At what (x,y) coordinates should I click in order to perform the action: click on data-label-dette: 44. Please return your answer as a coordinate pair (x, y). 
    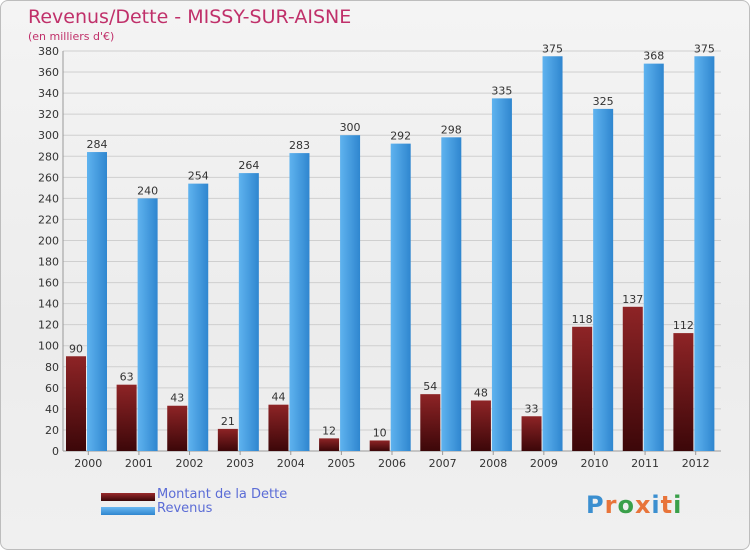
    Looking at the image, I should click on (278, 397).